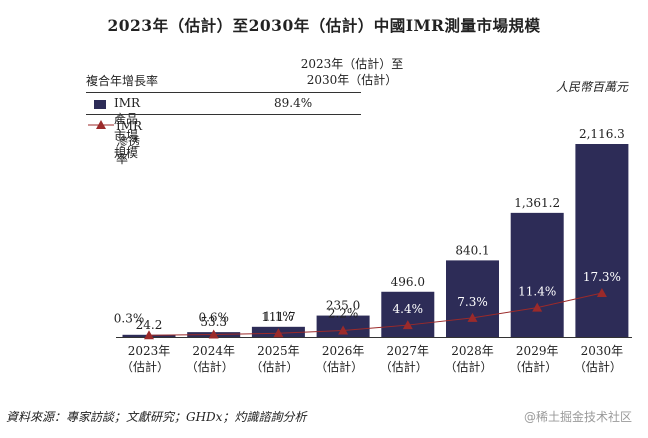 Image resolution: width=648 pixels, height=438 pixels. I want to click on x-tick-label: 2024年, so click(213, 351).